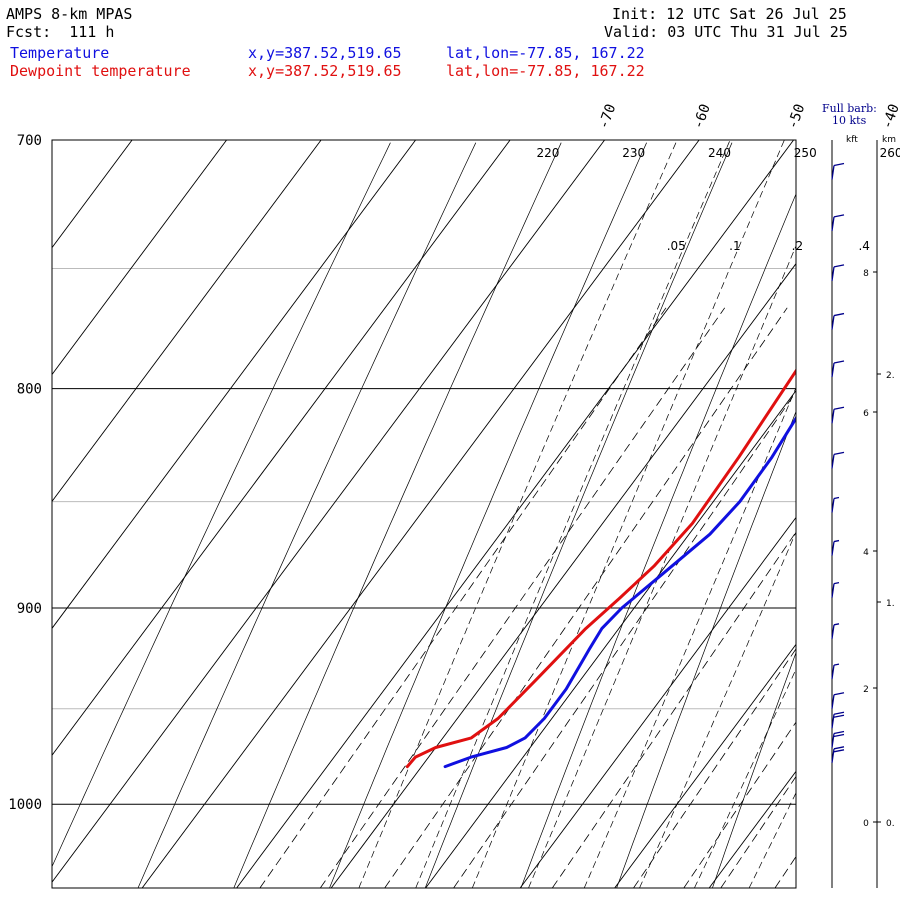 The image size is (900, 900). Describe the element at coordinates (325, 71) in the screenshot. I see `dewpoint-xy: x,y=387.52,519.65` at that location.